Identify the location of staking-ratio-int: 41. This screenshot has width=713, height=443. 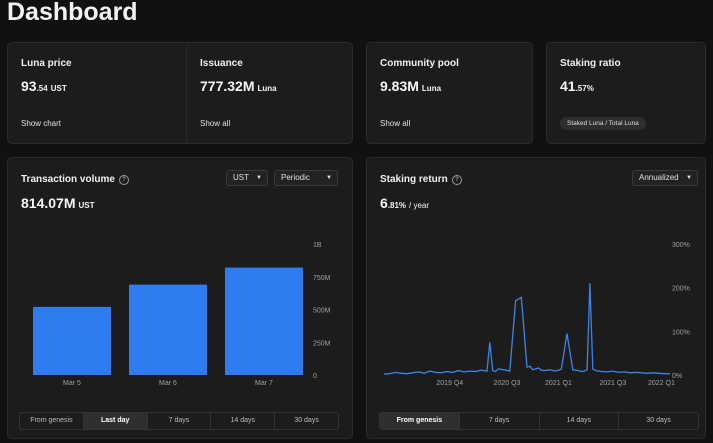
(568, 86).